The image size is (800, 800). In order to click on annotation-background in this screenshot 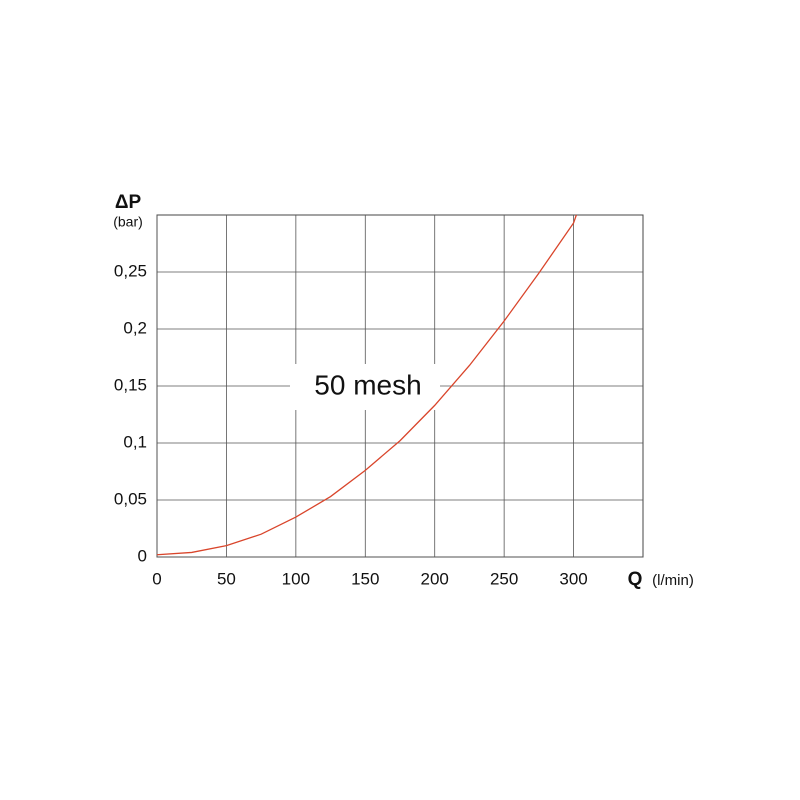, I will do `click(365, 387)`.